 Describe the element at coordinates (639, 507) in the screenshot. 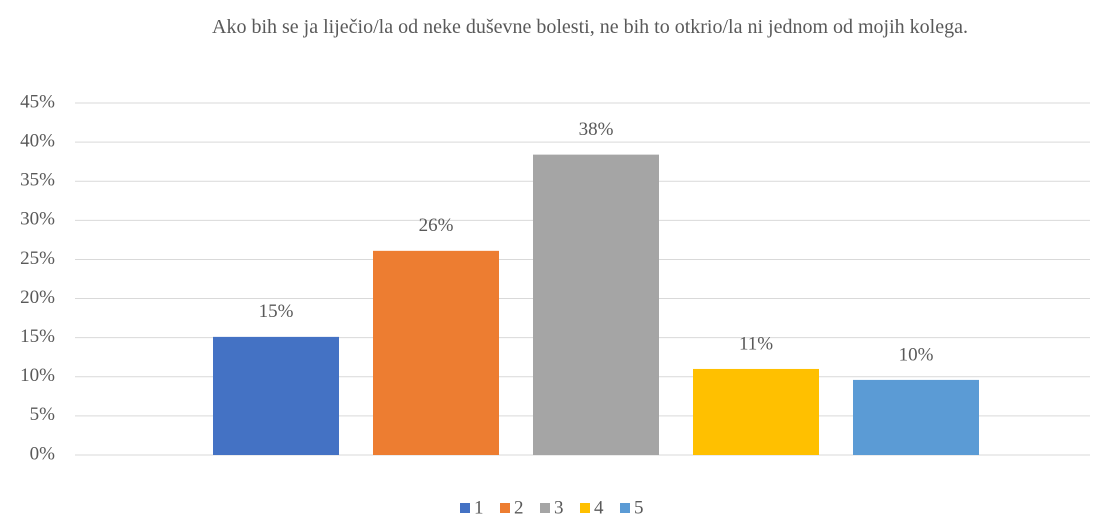

I see `legend-label: 5` at that location.